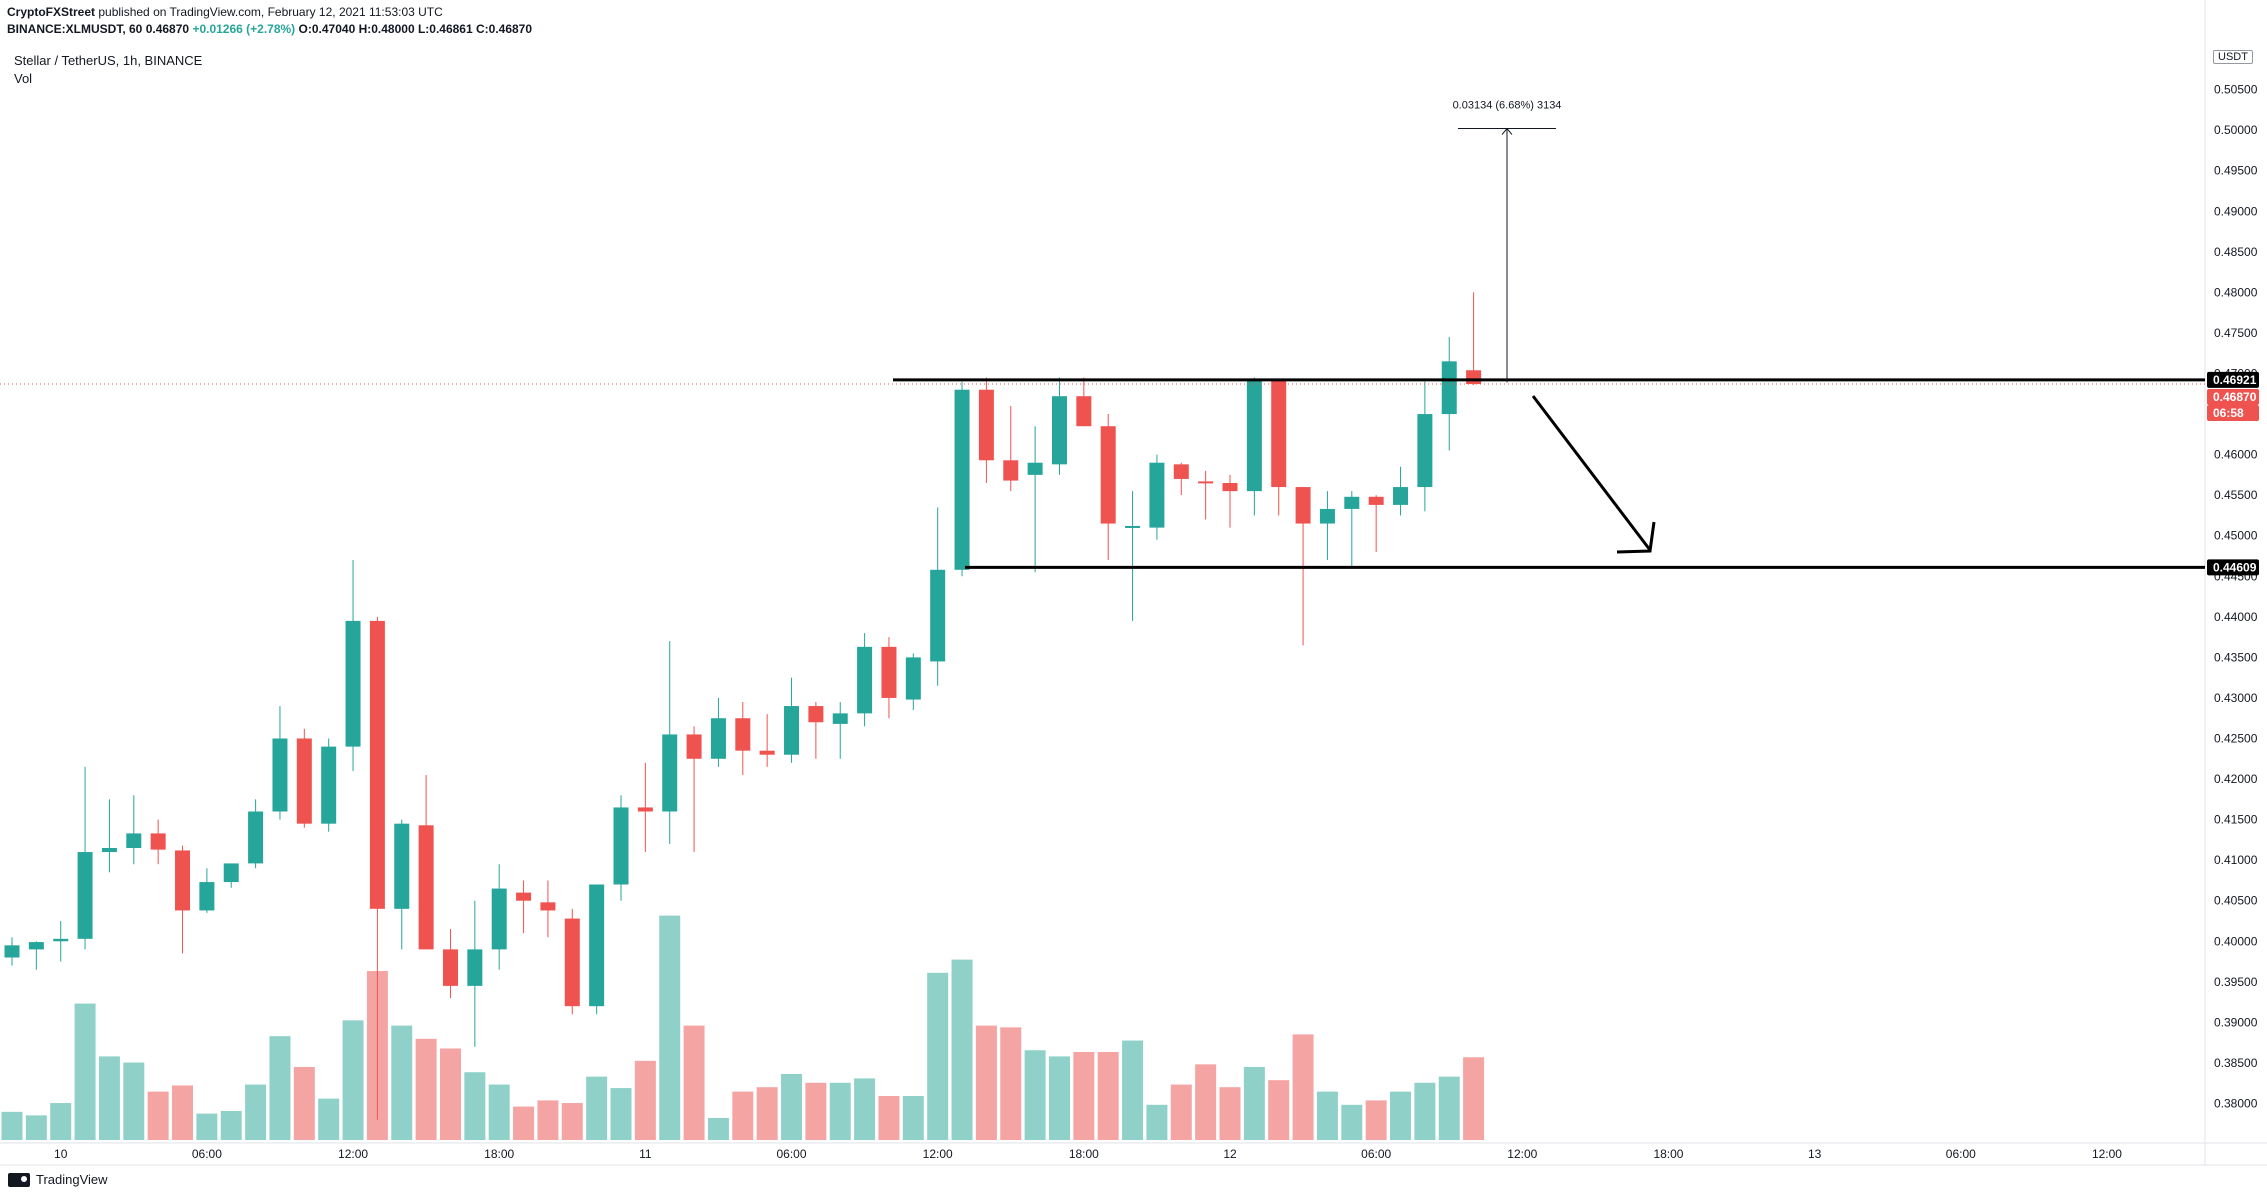 The height and width of the screenshot is (1201, 2267). Describe the element at coordinates (51, 12) in the screenshot. I see `publisher-name: CryptoFXStreet` at that location.